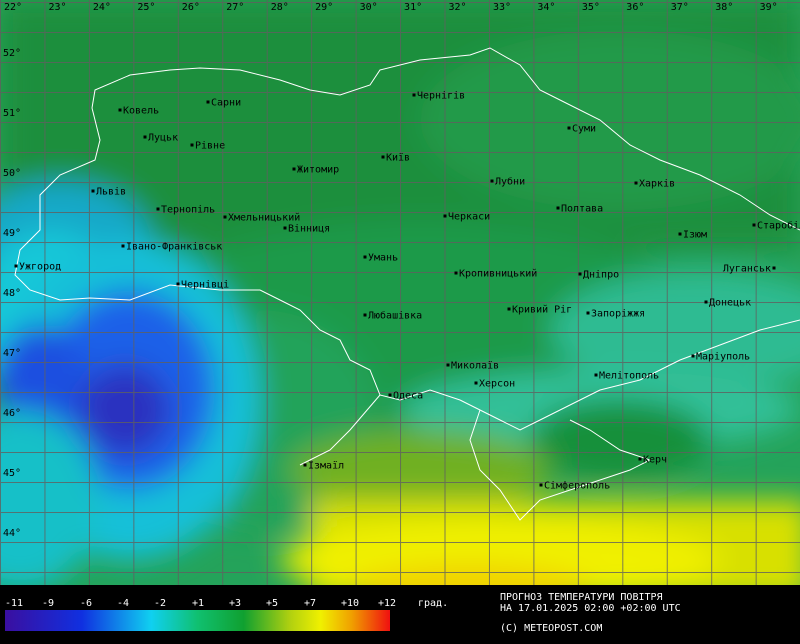 The height and width of the screenshot is (644, 800). Describe the element at coordinates (12, 533) in the screenshot. I see `latitude-label: 44°` at that location.